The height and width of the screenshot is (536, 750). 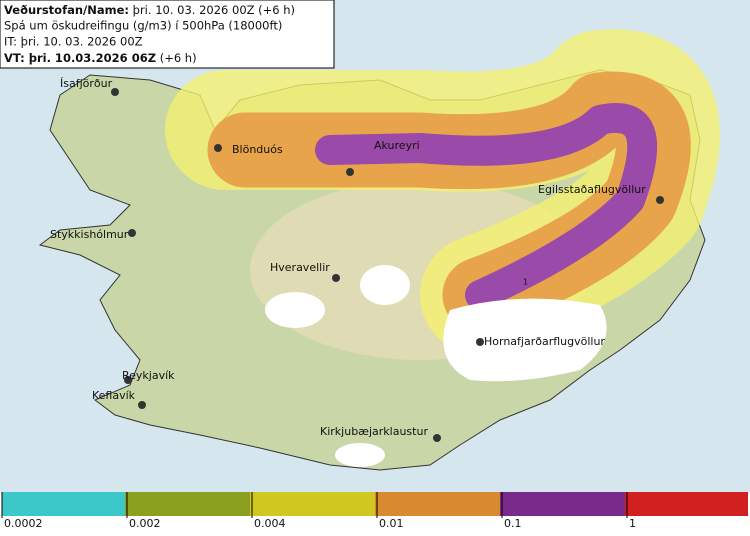 I want to click on header-line: VT: þri. 10.03.2026 06Z (+6 h), so click(x=100, y=58).